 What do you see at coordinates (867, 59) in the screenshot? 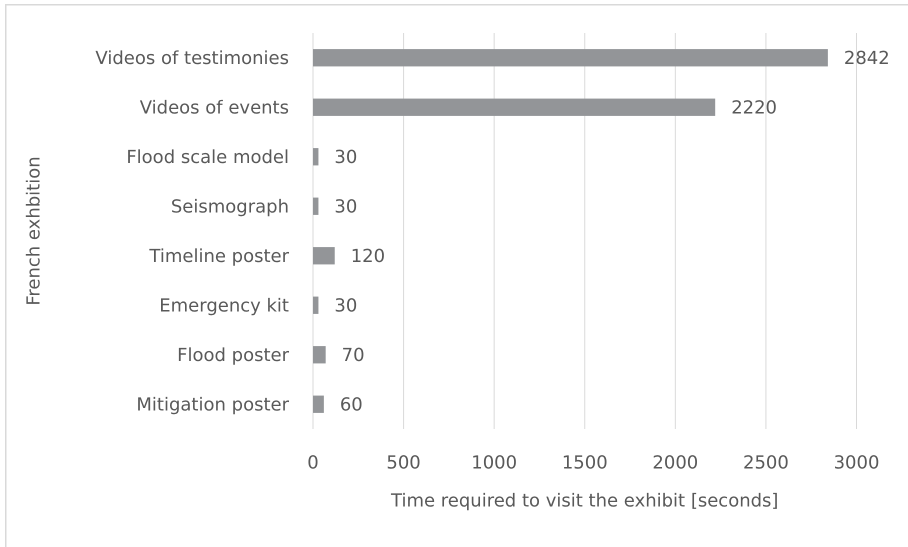
I see `data-label: 2842` at bounding box center [867, 59].